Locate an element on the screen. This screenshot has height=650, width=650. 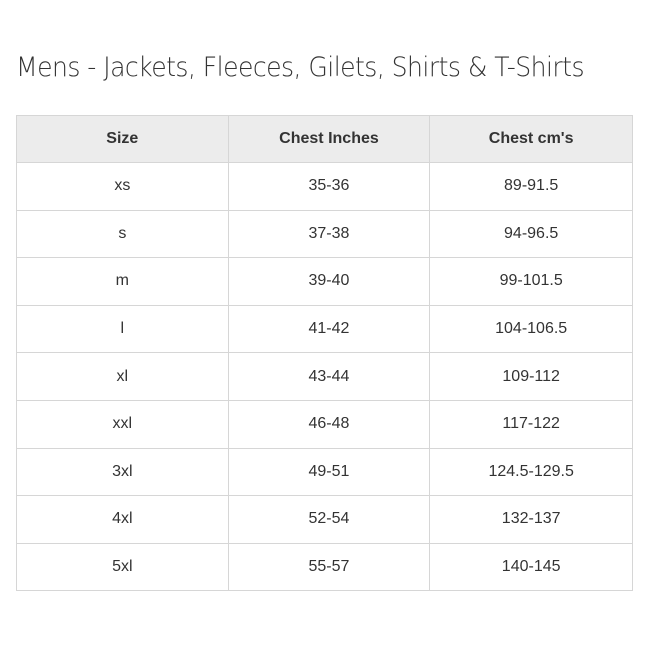
table-row: xs 35-36 89-91.5 is located at coordinates (324, 186).